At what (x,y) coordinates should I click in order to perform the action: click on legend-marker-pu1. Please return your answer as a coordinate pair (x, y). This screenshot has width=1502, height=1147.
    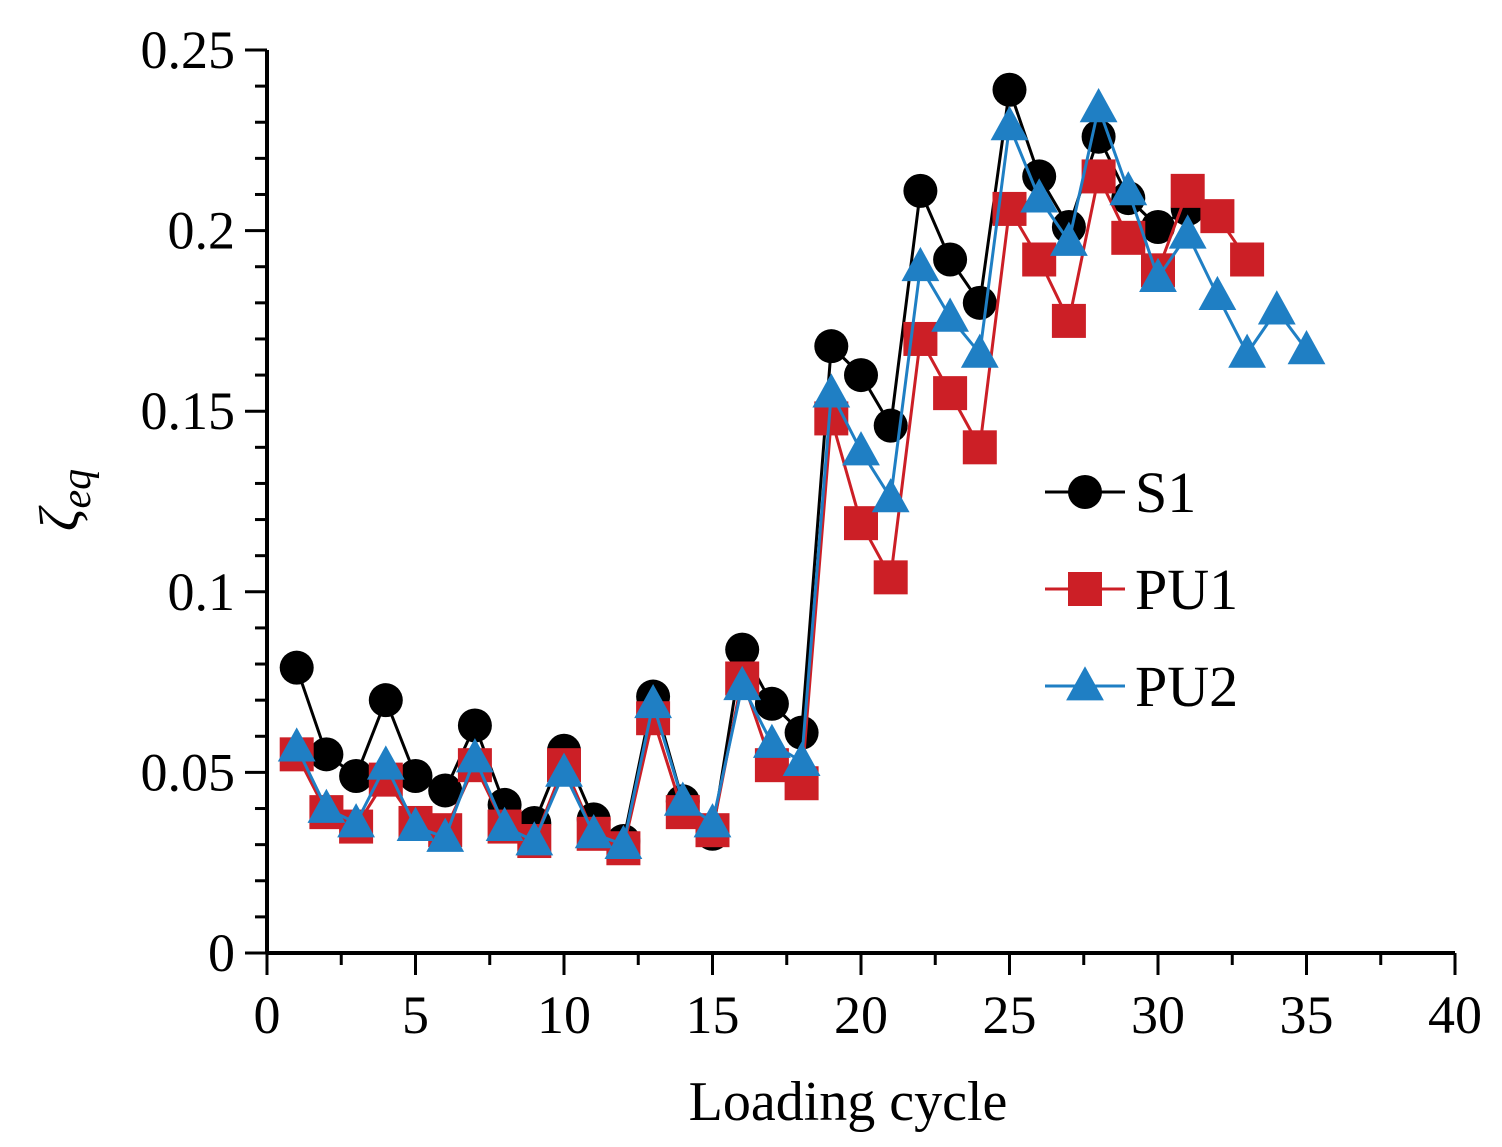
    Looking at the image, I should click on (1085, 589).